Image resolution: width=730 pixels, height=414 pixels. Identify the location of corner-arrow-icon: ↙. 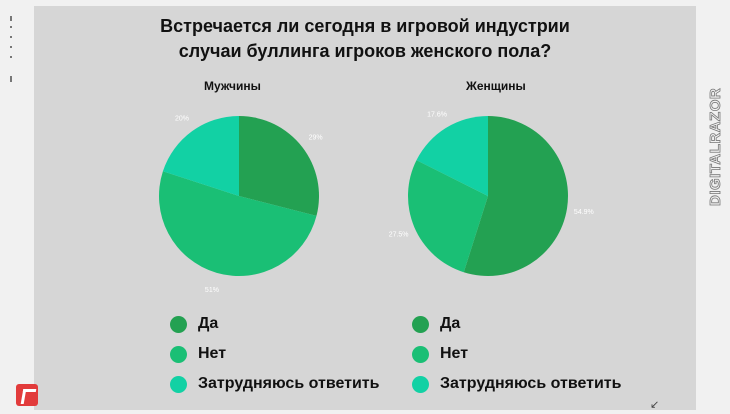
(655, 405).